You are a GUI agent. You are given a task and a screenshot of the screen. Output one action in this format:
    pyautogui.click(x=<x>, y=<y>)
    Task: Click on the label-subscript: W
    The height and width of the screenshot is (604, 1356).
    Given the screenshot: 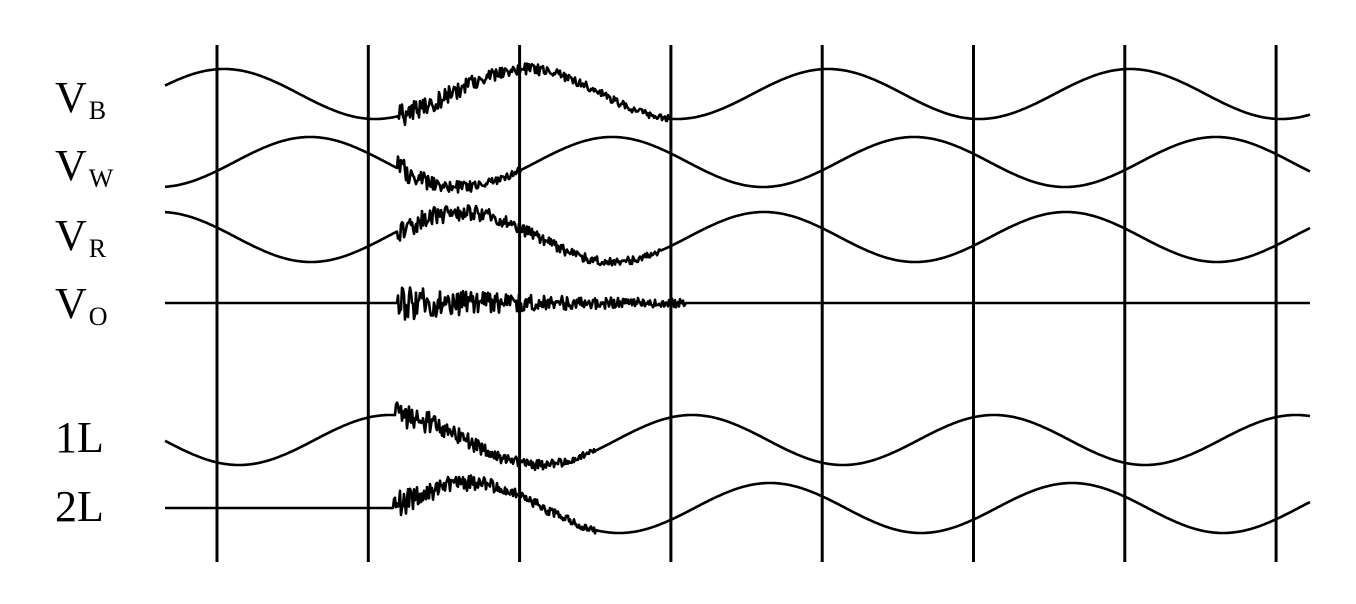 What is the action you would take?
    pyautogui.click(x=101, y=178)
    